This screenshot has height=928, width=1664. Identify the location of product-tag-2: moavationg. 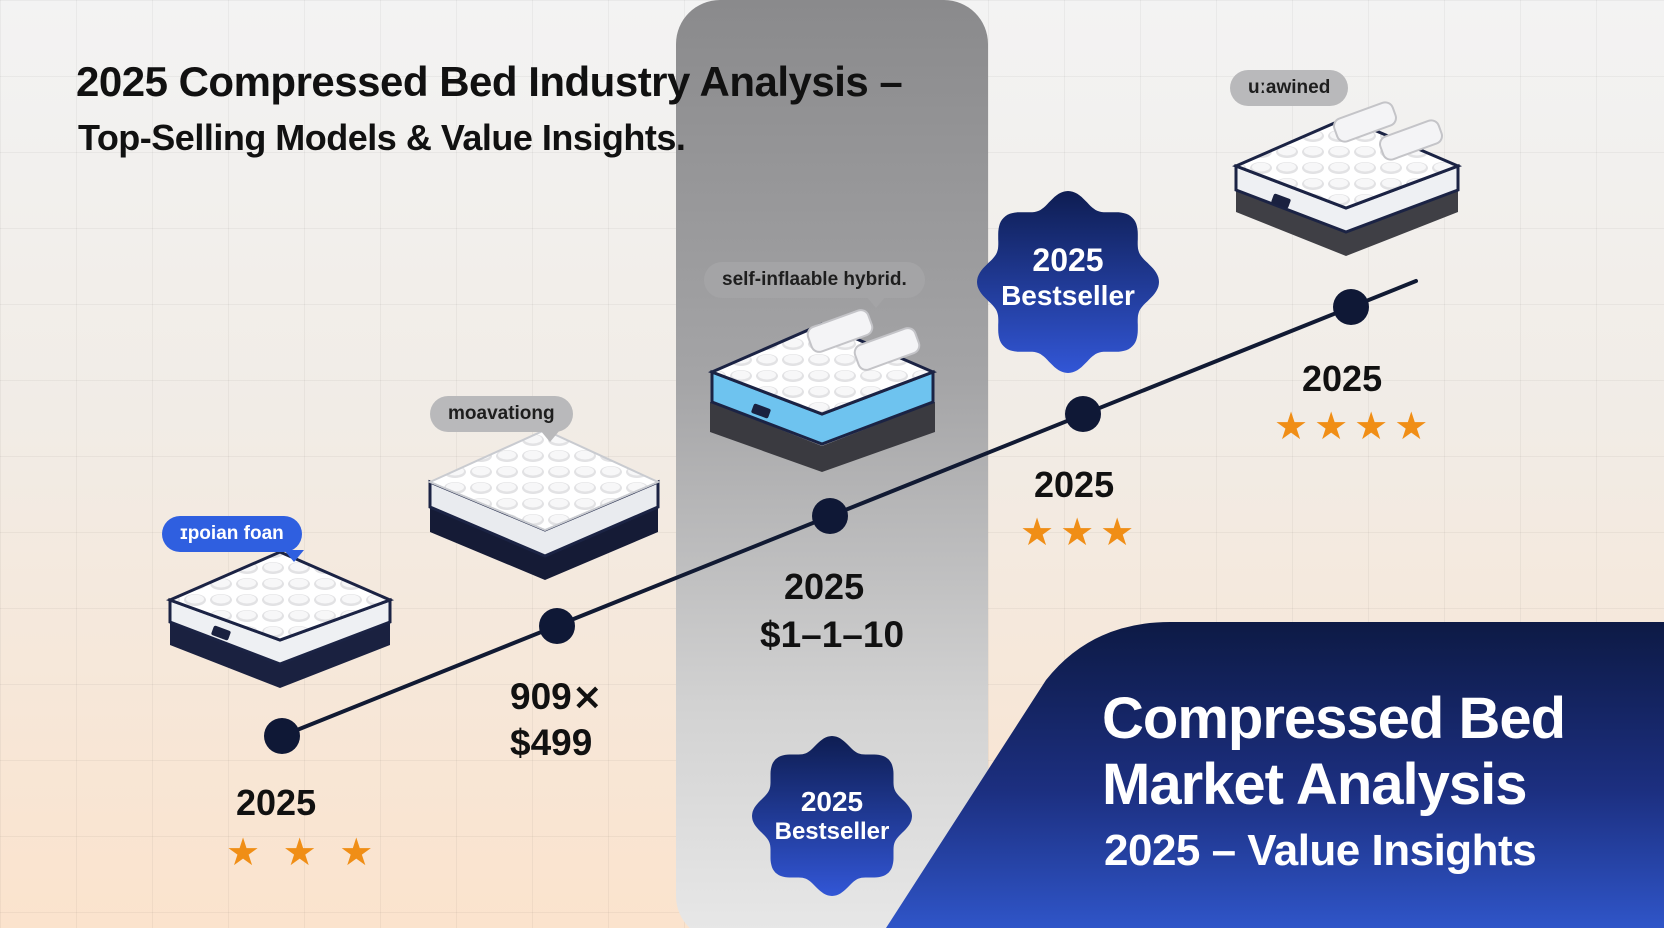
(501, 414).